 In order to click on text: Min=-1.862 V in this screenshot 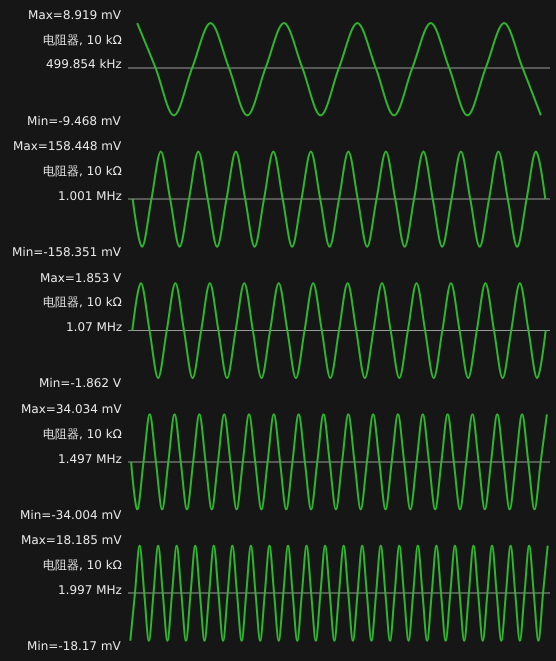, I will do `click(80, 383)`.